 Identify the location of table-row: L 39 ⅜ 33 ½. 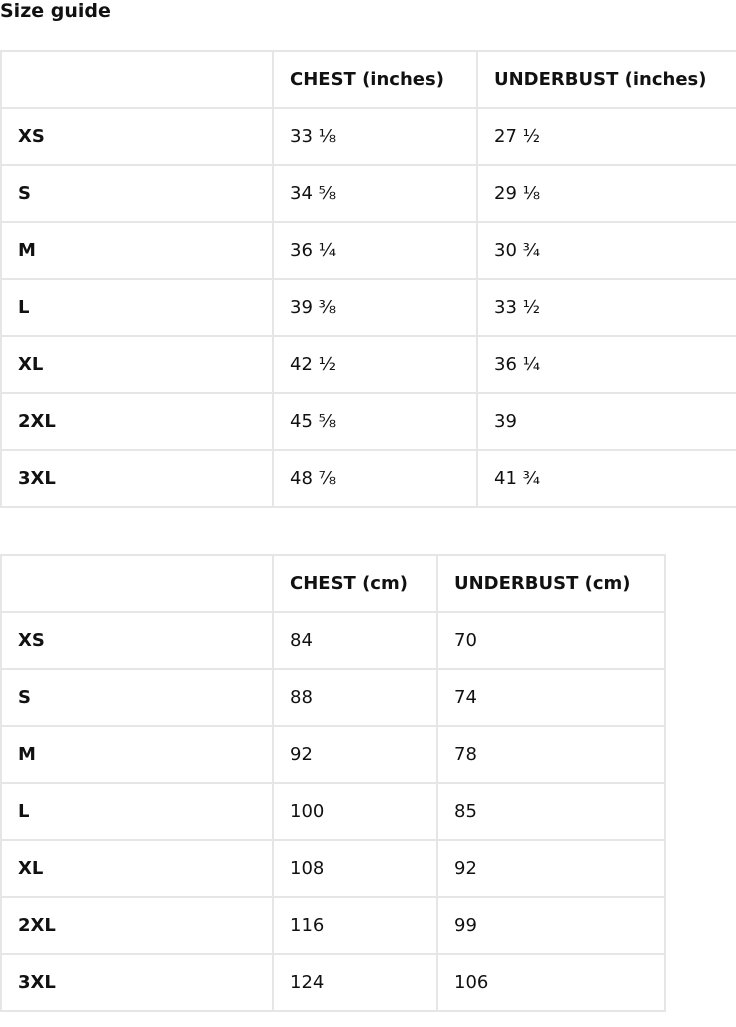
(368, 307).